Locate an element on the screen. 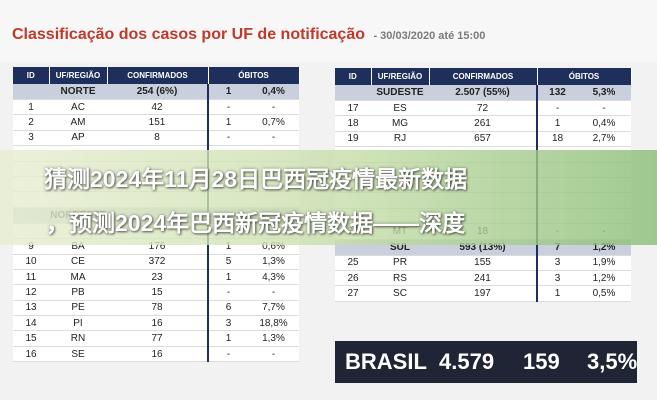 The image size is (657, 400). cell-confirmed: 72 is located at coordinates (483, 108).